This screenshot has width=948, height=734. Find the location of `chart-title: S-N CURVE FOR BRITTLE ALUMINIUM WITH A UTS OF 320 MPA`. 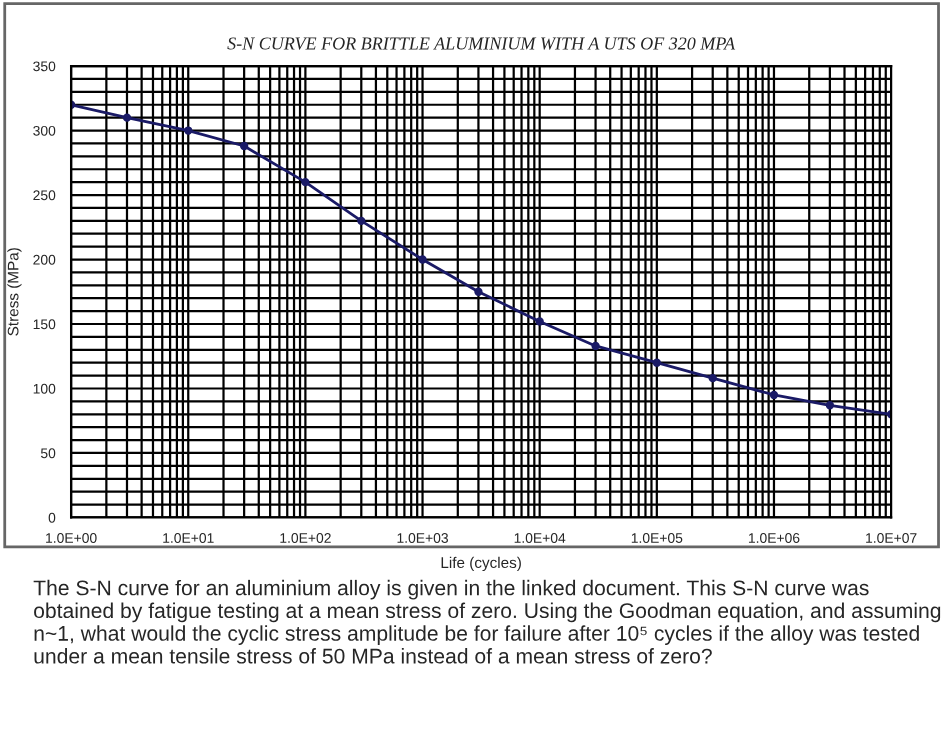

chart-title: S-N CURVE FOR BRITTLE ALUMINIUM WITH A UTS OF 320 MPA is located at coordinates (481, 43).